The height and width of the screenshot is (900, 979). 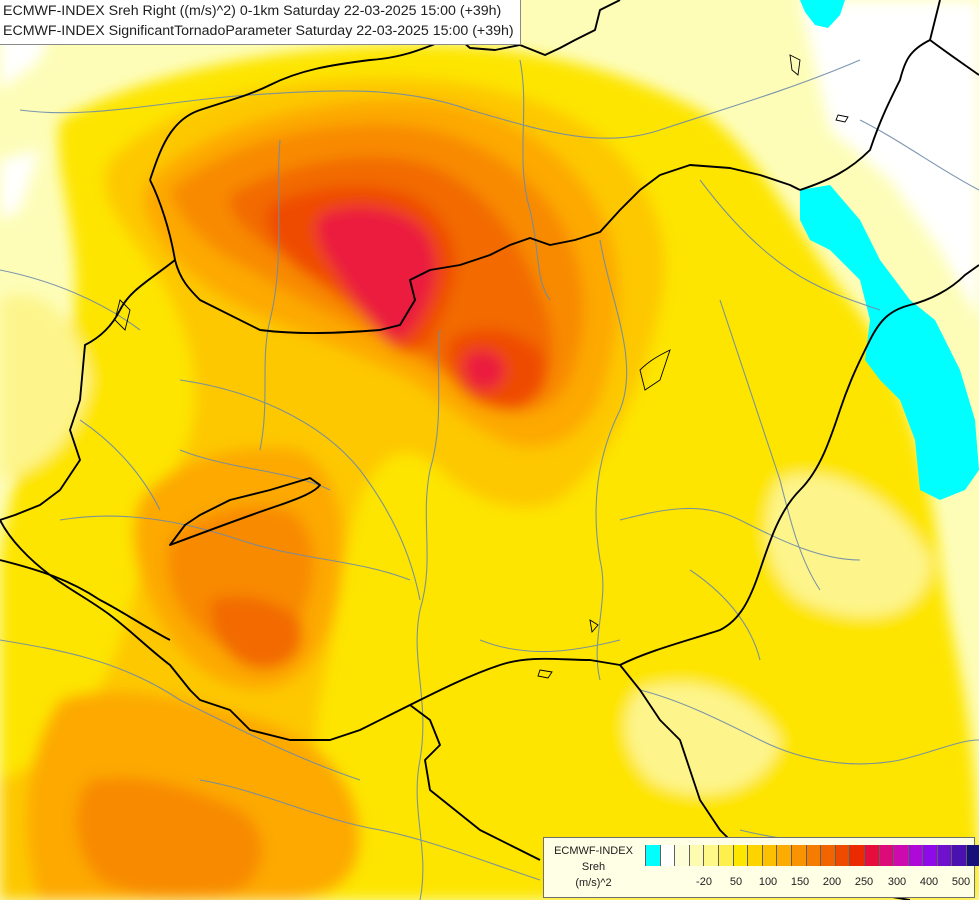 What do you see at coordinates (245, 511) in the screenshot?
I see `border-hungary-south` at bounding box center [245, 511].